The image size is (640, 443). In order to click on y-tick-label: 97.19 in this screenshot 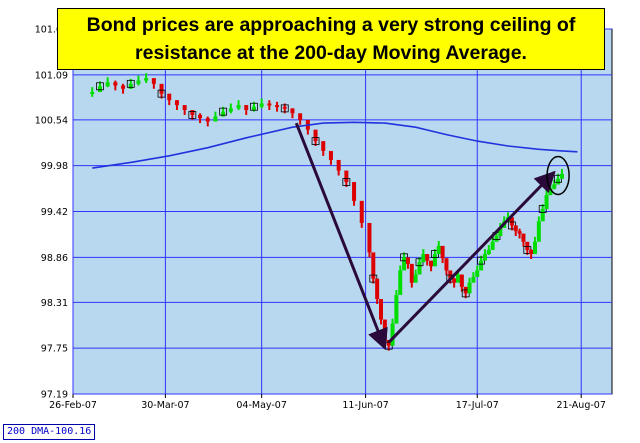, I will do `click(54, 395)`.